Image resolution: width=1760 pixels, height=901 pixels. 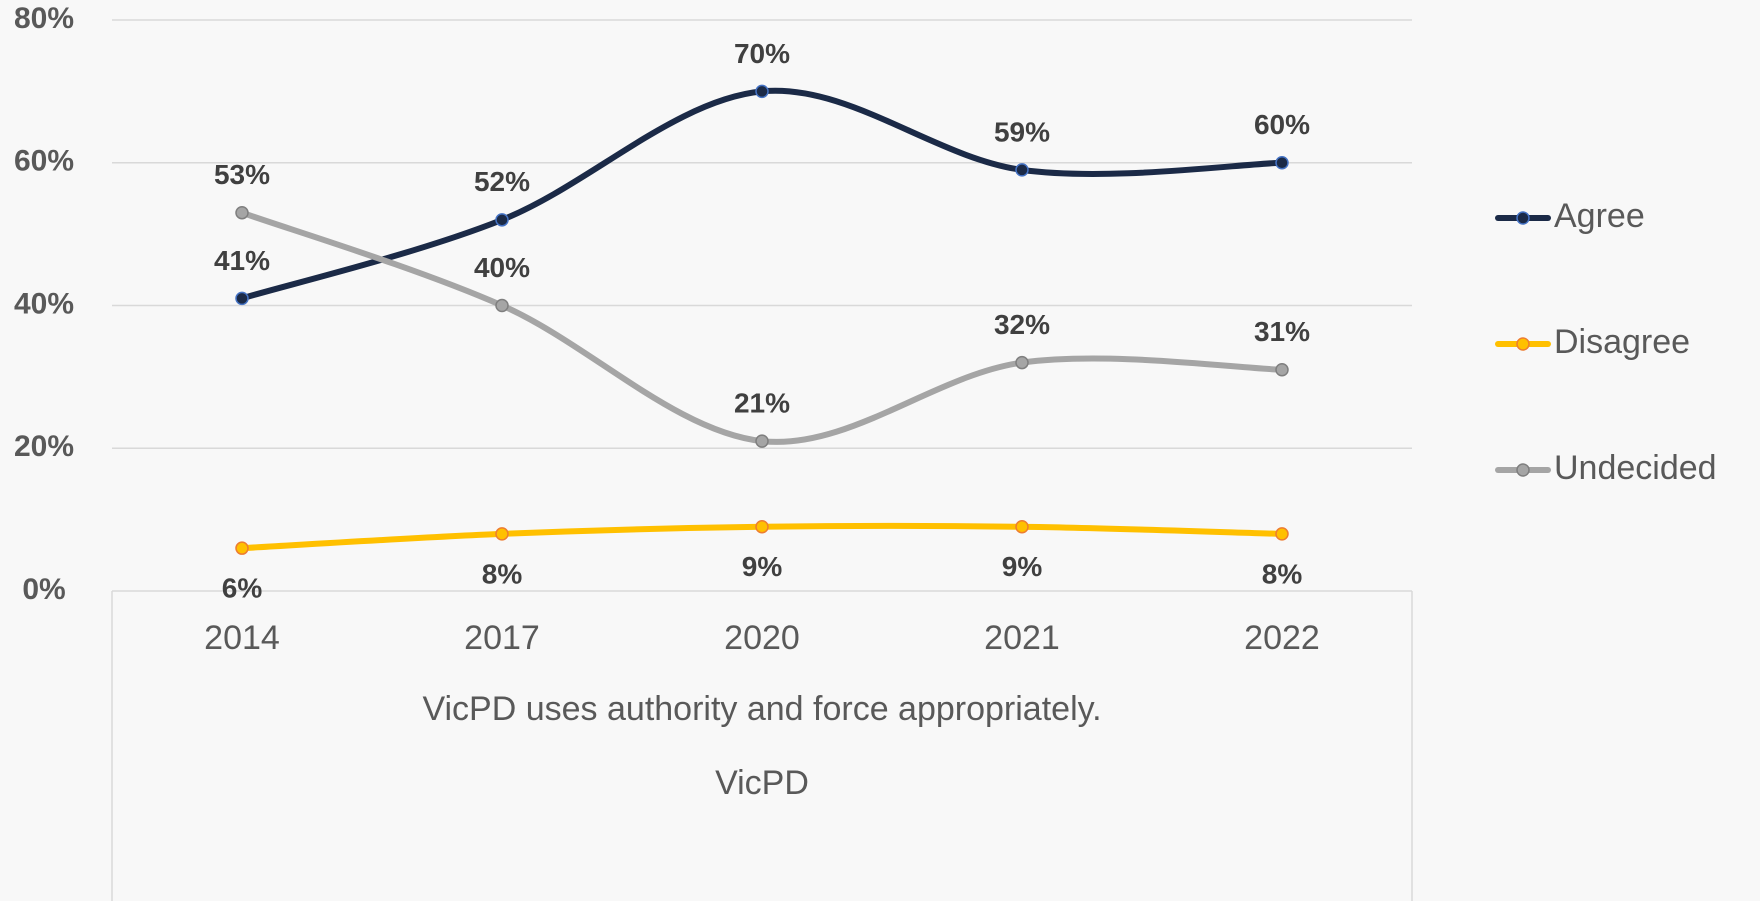 I want to click on y-tick-label: 40%, so click(x=44, y=303).